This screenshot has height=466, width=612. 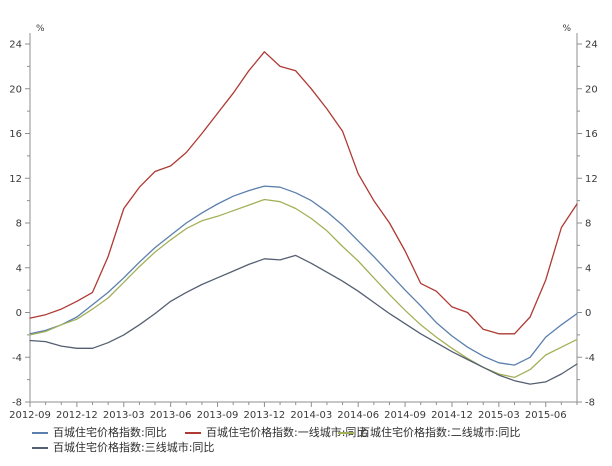 What do you see at coordinates (590, 358) in the screenshot?
I see `y-tick-label-right: -4` at bounding box center [590, 358].